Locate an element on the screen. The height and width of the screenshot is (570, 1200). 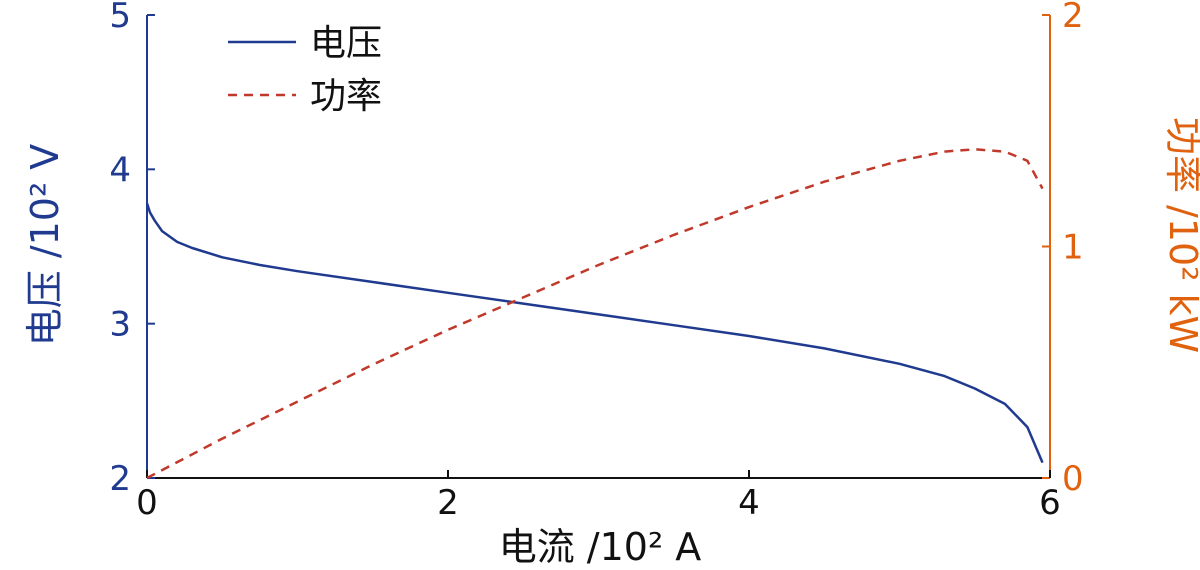
left-tick-label: 2 is located at coordinates (120, 479).